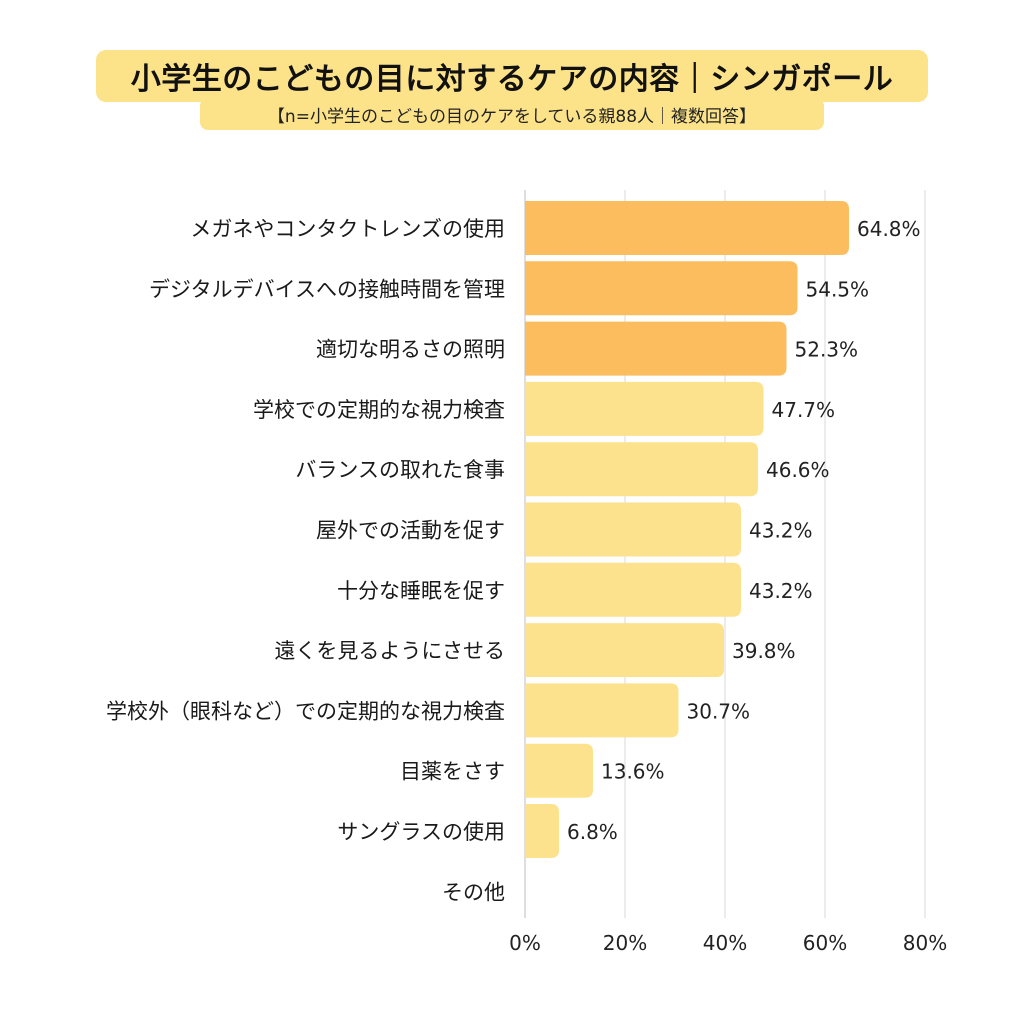 Image resolution: width=1024 pixels, height=1024 pixels. I want to click on value-label: 6.8%, so click(592, 832).